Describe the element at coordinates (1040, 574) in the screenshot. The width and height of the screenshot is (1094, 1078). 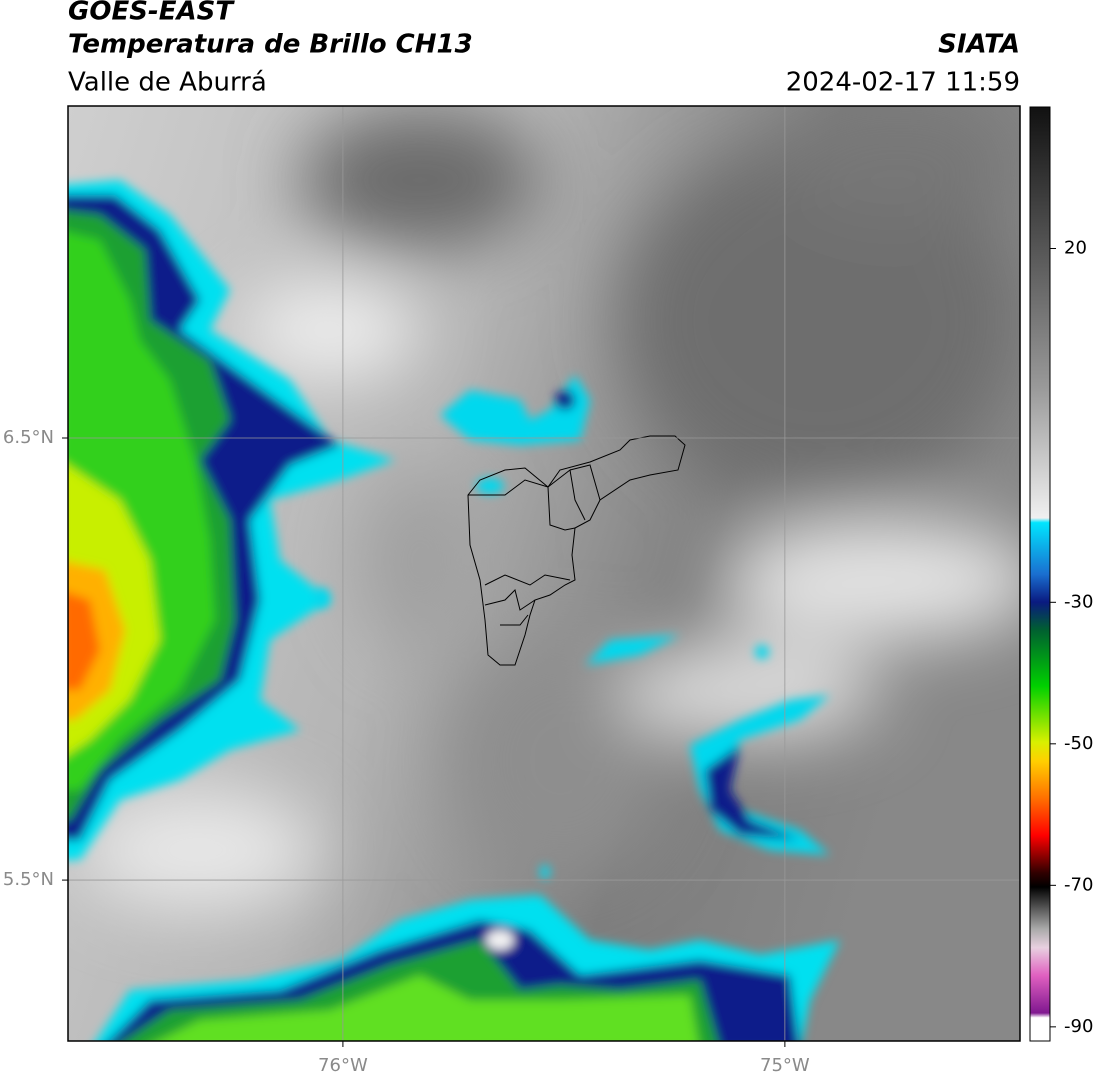
I see `colorbar` at that location.